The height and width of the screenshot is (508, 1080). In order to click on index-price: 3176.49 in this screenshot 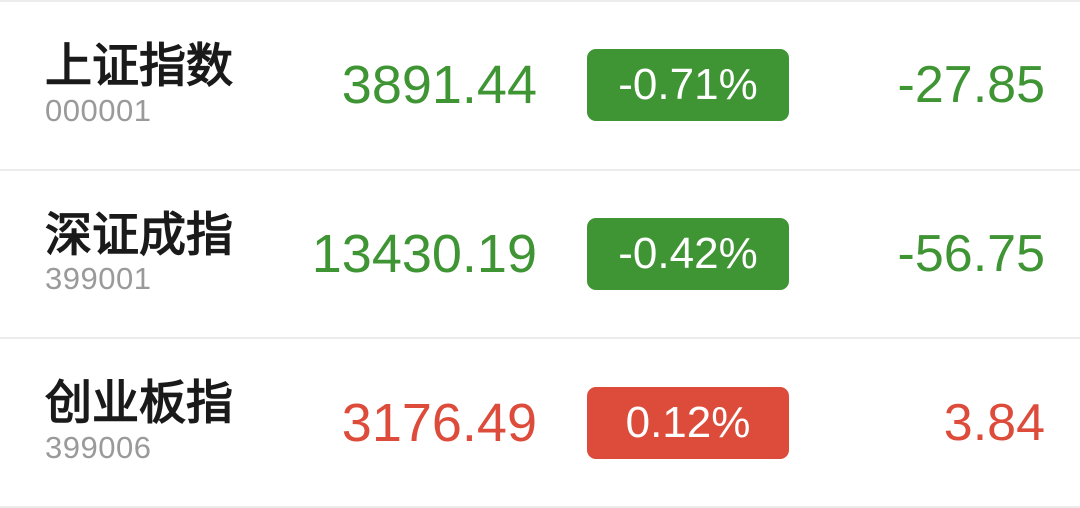, I will do `click(439, 422)`.